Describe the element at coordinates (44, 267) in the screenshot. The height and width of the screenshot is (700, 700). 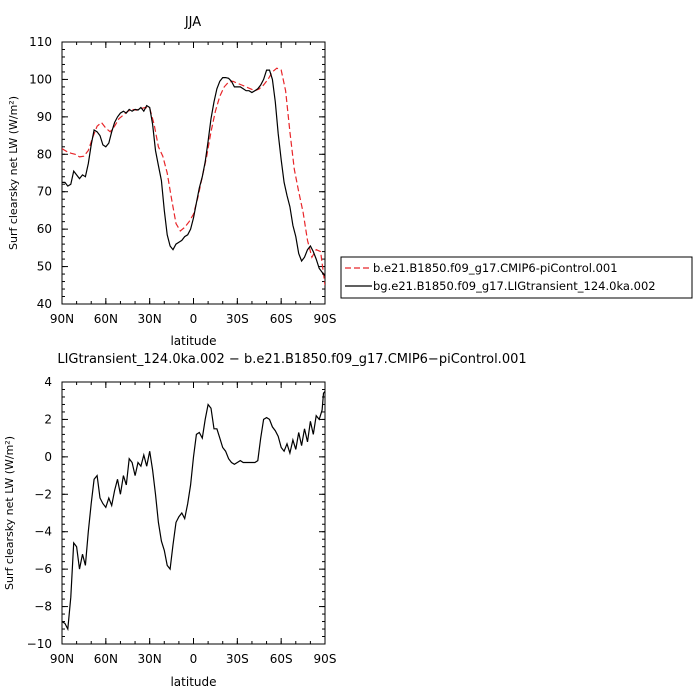
I see `y-tick-label: 50` at that location.